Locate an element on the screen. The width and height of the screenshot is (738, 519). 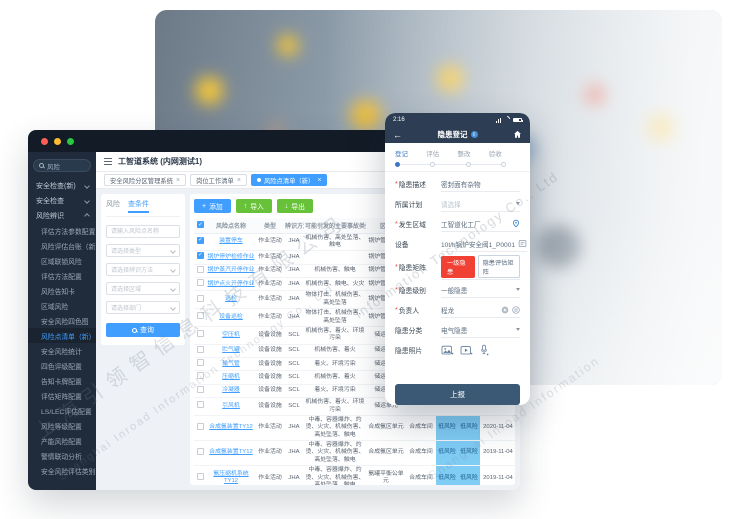
field-control-media is located at coordinates (480, 350).